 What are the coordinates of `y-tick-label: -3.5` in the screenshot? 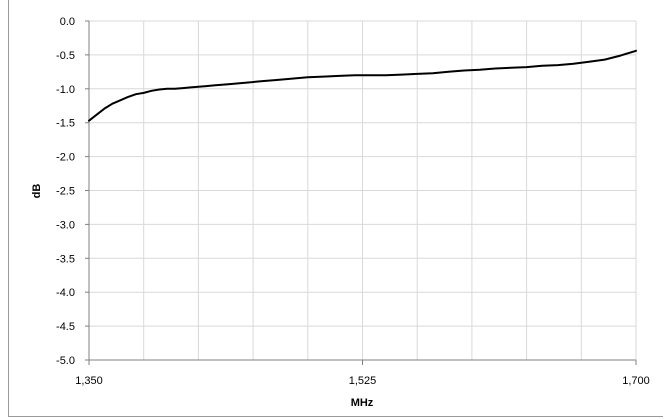 It's located at (65, 259).